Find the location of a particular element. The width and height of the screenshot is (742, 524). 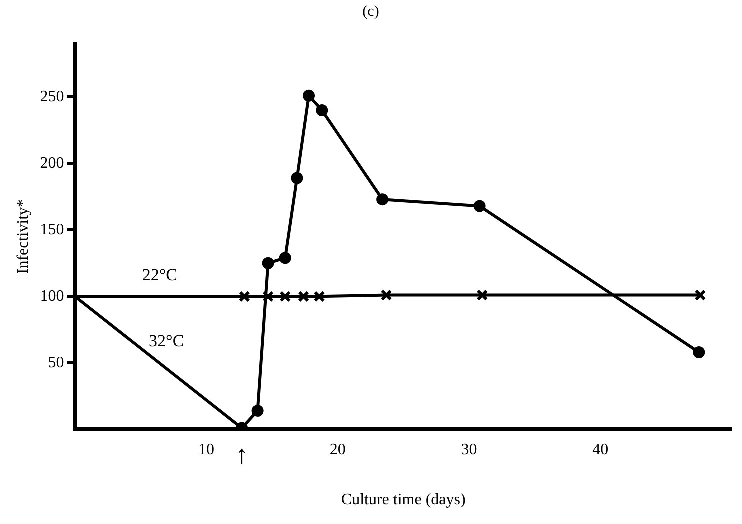

x-tick-label: 20 is located at coordinates (338, 449).